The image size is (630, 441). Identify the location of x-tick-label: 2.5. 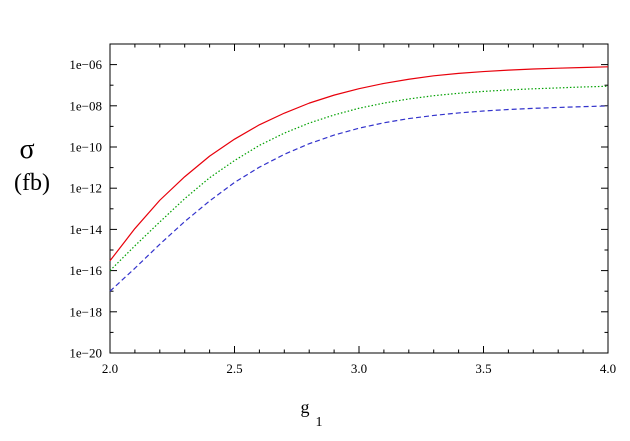
(234, 368).